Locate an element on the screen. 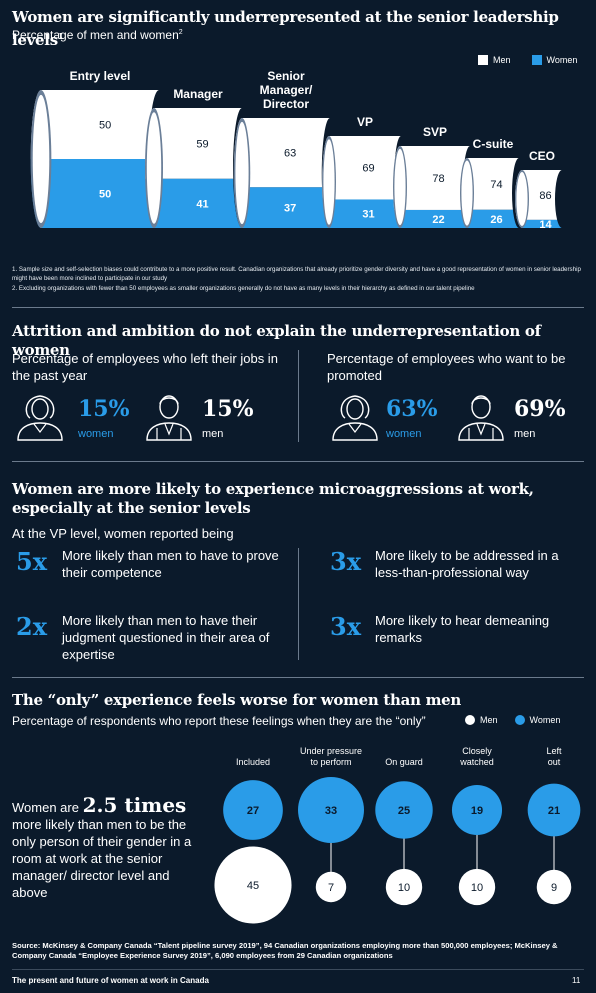  data-label-women: 37 is located at coordinates (290, 209).